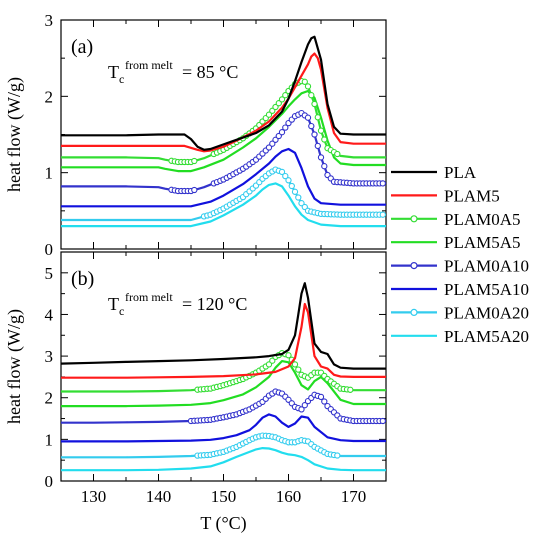  I want to click on x-tick-label: 160, so click(289, 496).